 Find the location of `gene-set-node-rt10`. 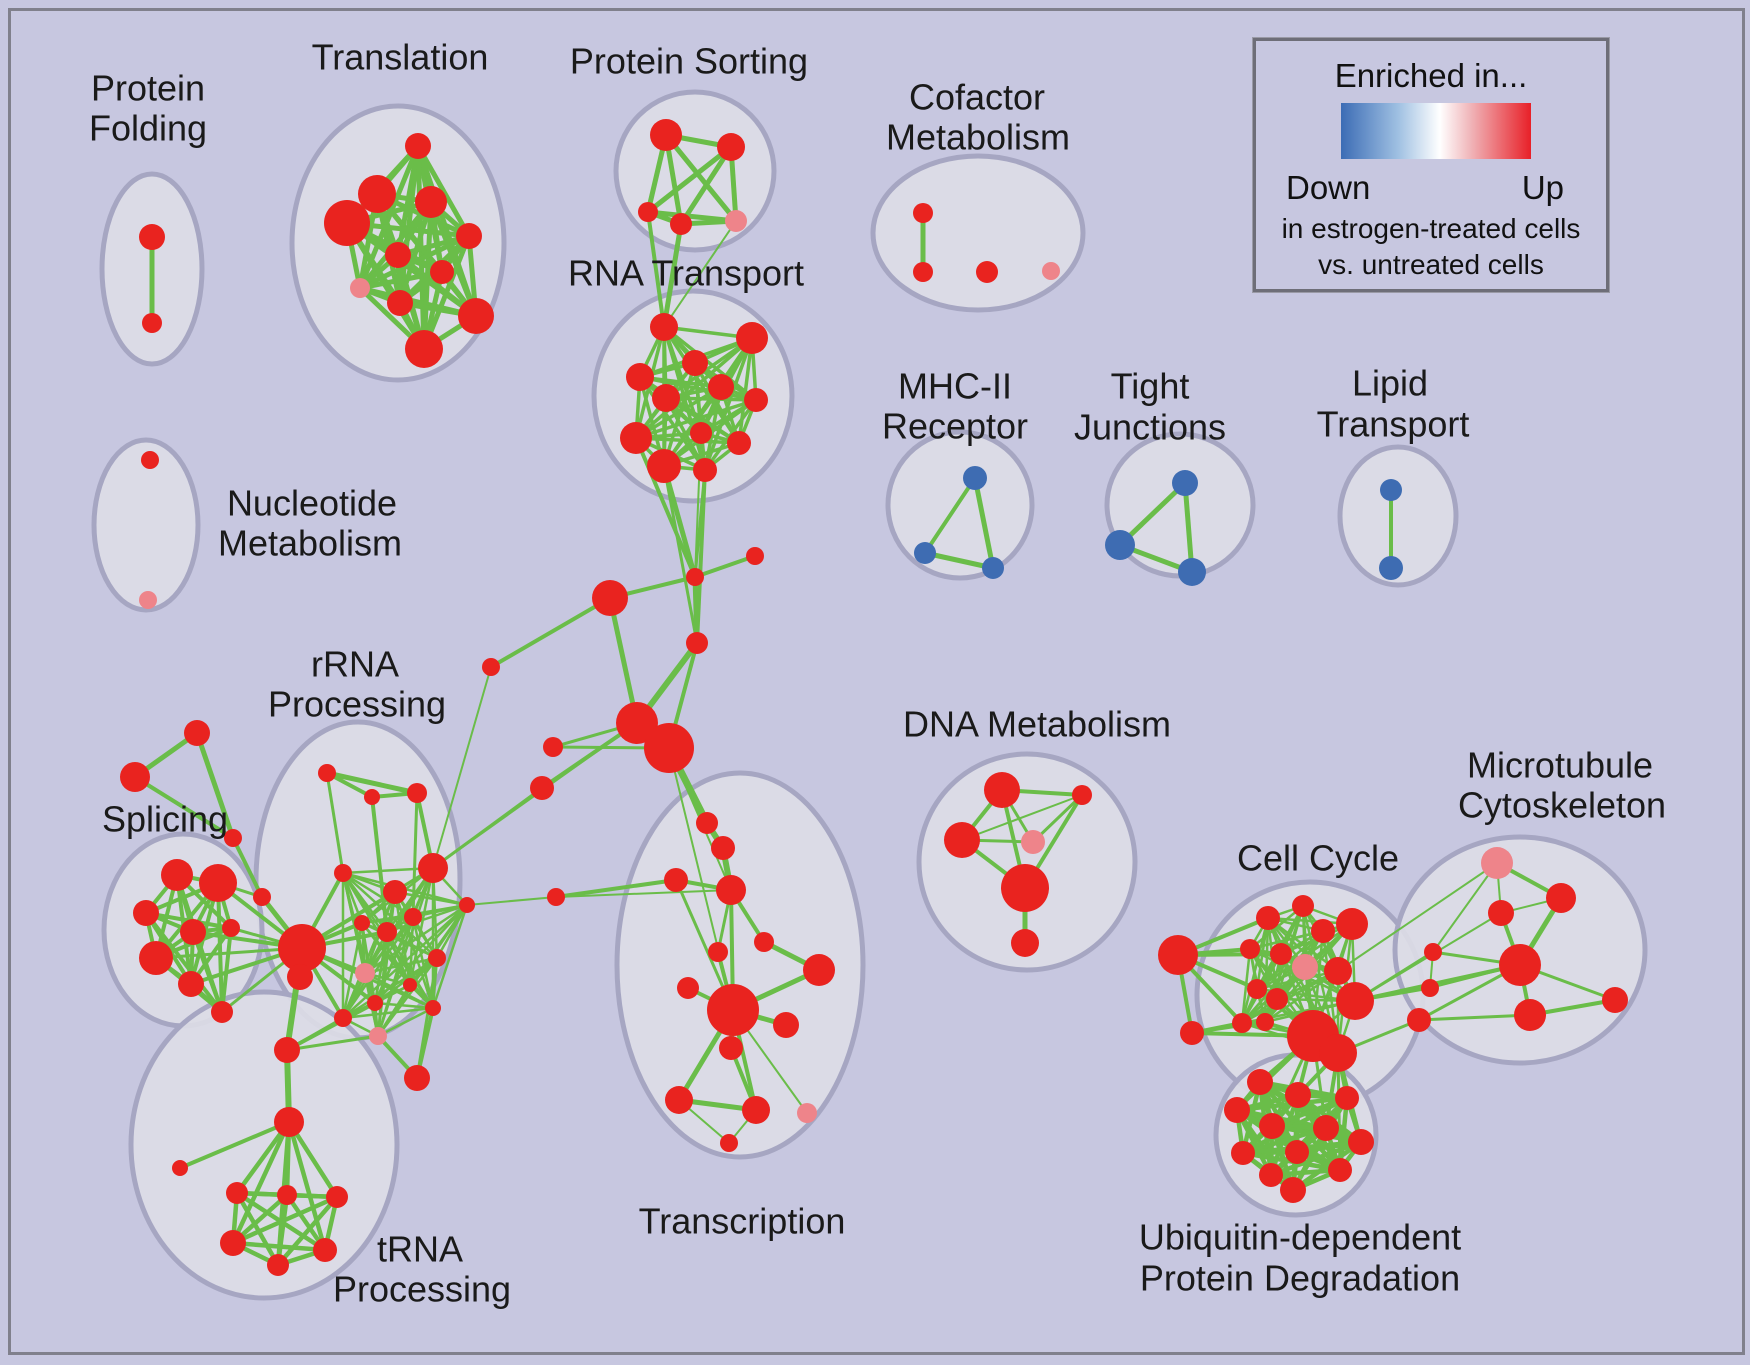

gene-set-node-rt10 is located at coordinates (739, 443).